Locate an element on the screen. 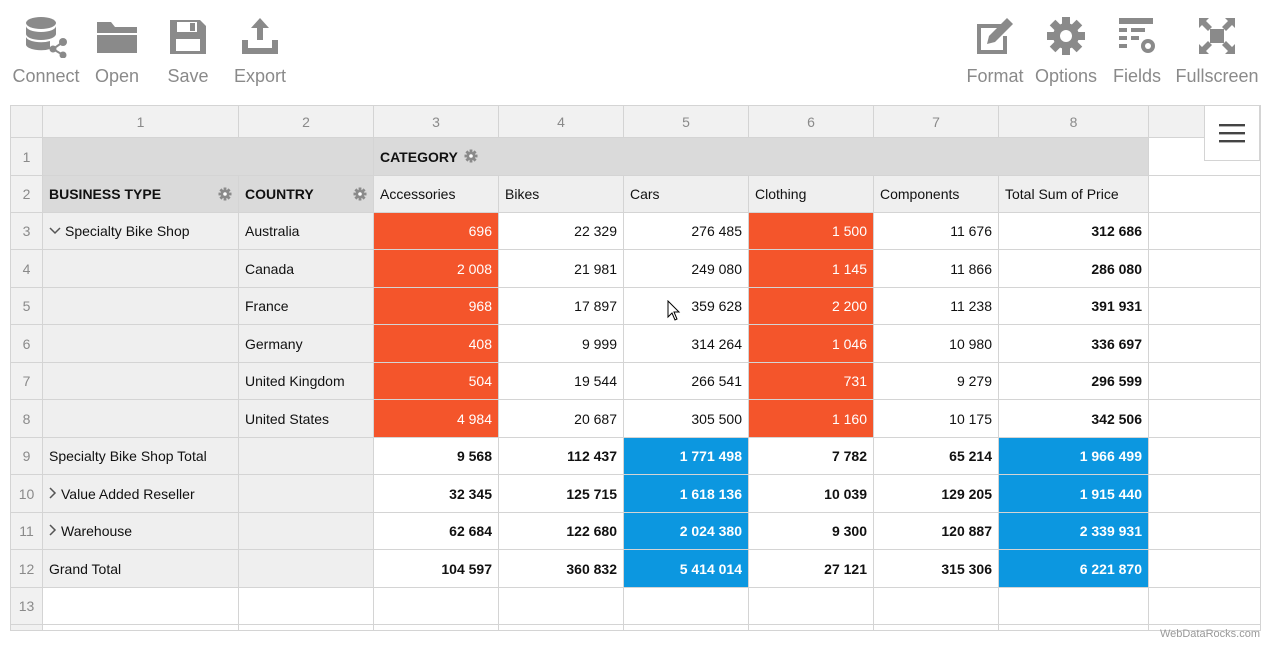 The height and width of the screenshot is (660, 1280). total-value-cell: 1 771 498 is located at coordinates (686, 456).